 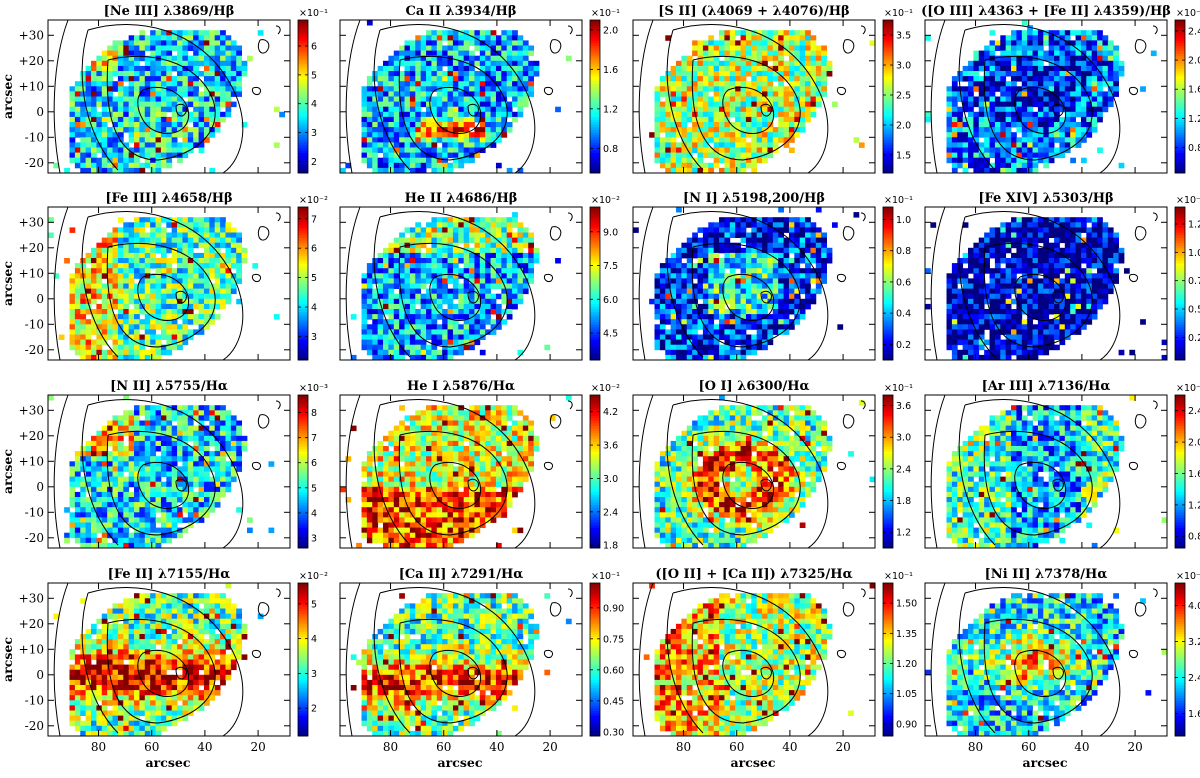 I want to click on colorbar-tick-label: 1.2, so click(x=610, y=109).